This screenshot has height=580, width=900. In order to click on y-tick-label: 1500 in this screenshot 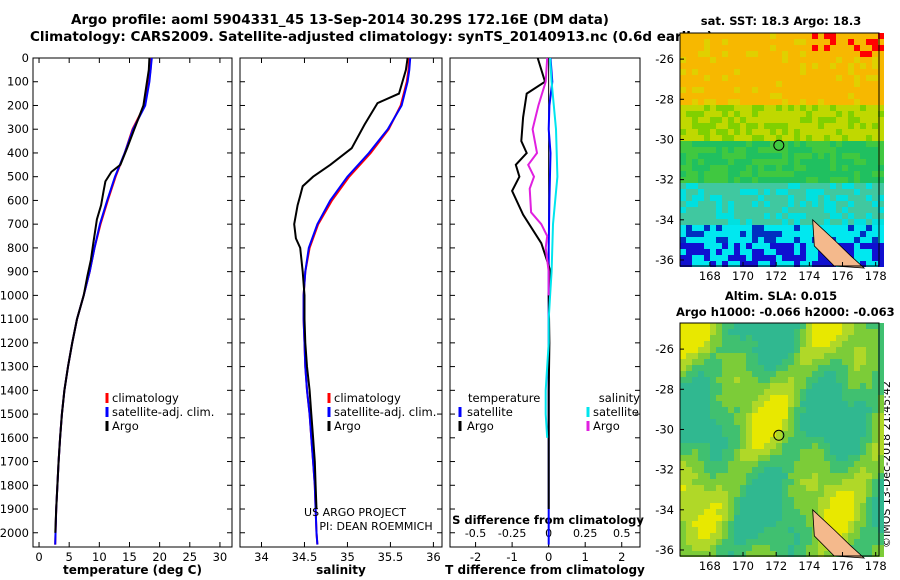, I will do `click(14, 414)`.